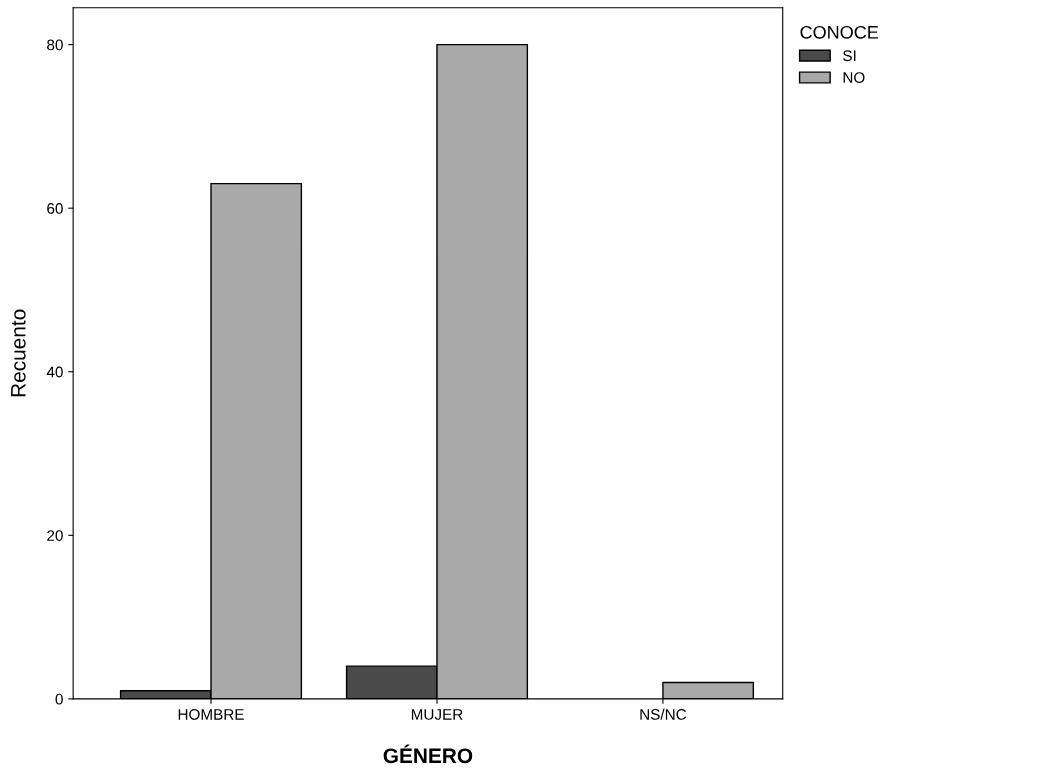 The width and height of the screenshot is (1045, 780). What do you see at coordinates (59, 699) in the screenshot?
I see `y-tick-label: 0` at bounding box center [59, 699].